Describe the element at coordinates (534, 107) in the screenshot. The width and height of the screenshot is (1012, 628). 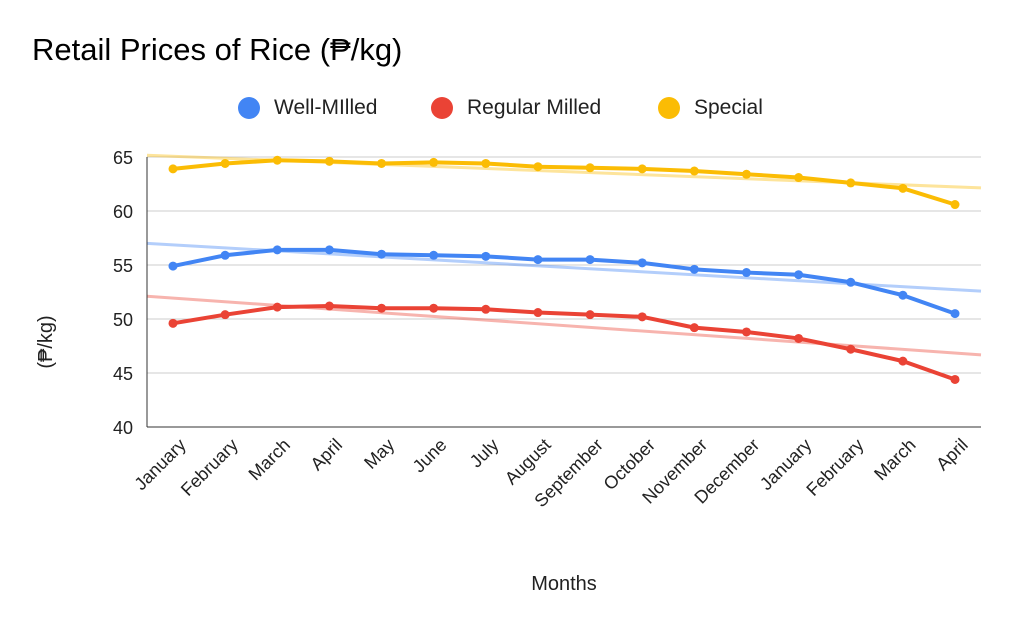
I see `legend-label-regular-milled: Regular Milled` at that location.